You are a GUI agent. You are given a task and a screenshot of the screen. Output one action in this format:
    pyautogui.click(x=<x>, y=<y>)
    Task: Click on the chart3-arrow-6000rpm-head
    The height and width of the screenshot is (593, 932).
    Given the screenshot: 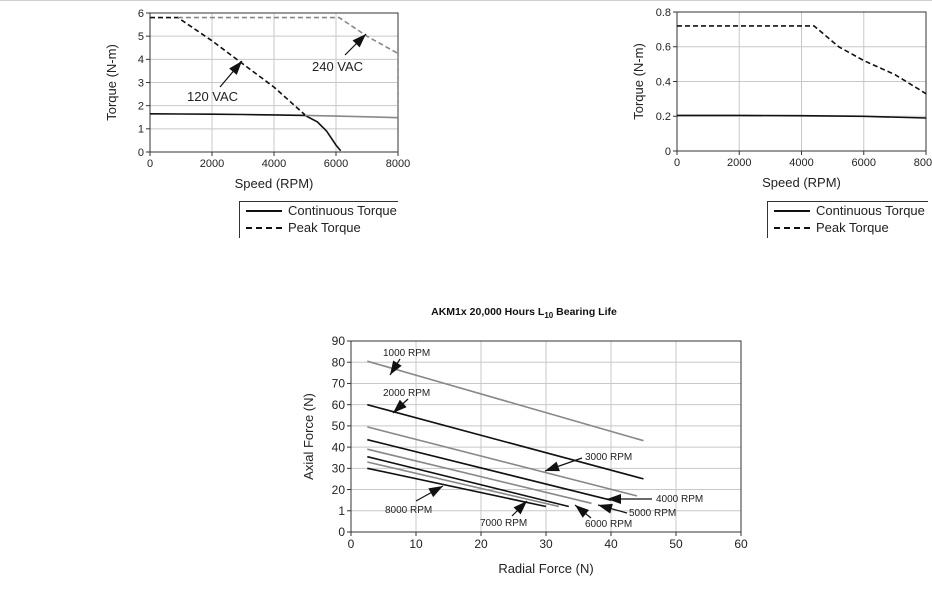 What is the action you would take?
    pyautogui.click(x=582, y=511)
    